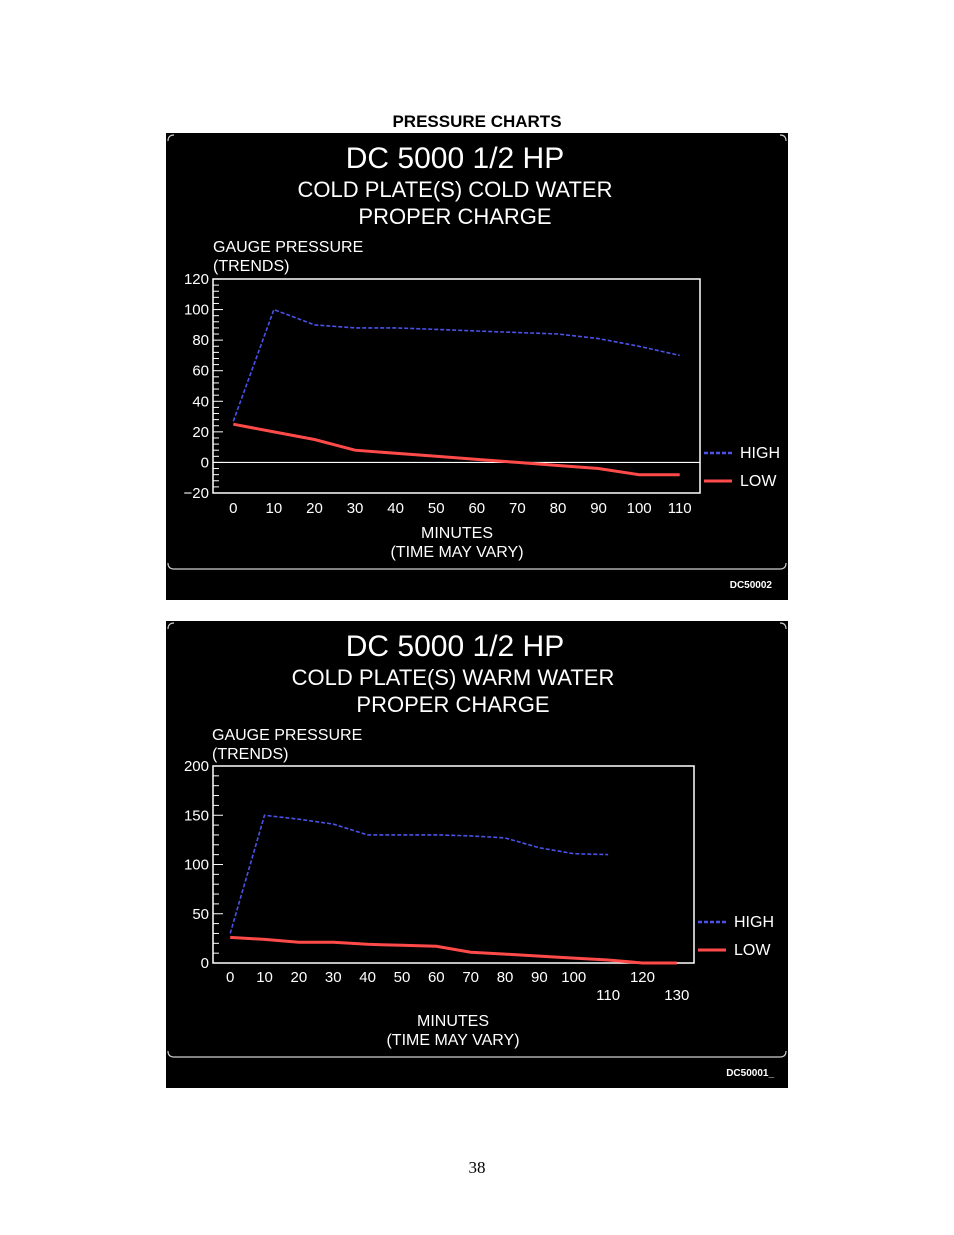 This screenshot has height=1235, width=954. I want to click on y-tick-label: 50, so click(200, 914).